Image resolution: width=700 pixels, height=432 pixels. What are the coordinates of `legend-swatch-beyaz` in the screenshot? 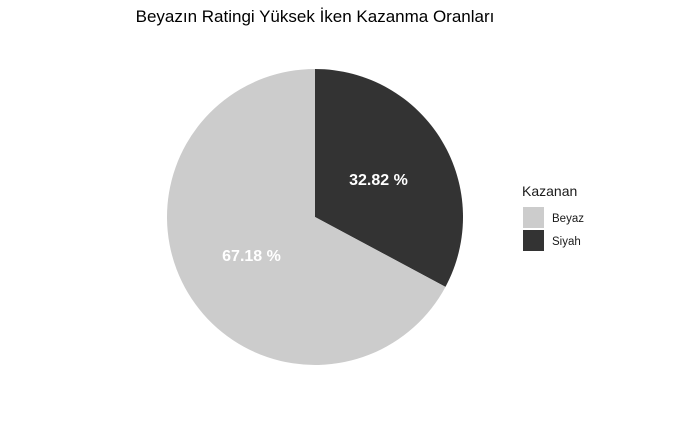 It's located at (533, 217).